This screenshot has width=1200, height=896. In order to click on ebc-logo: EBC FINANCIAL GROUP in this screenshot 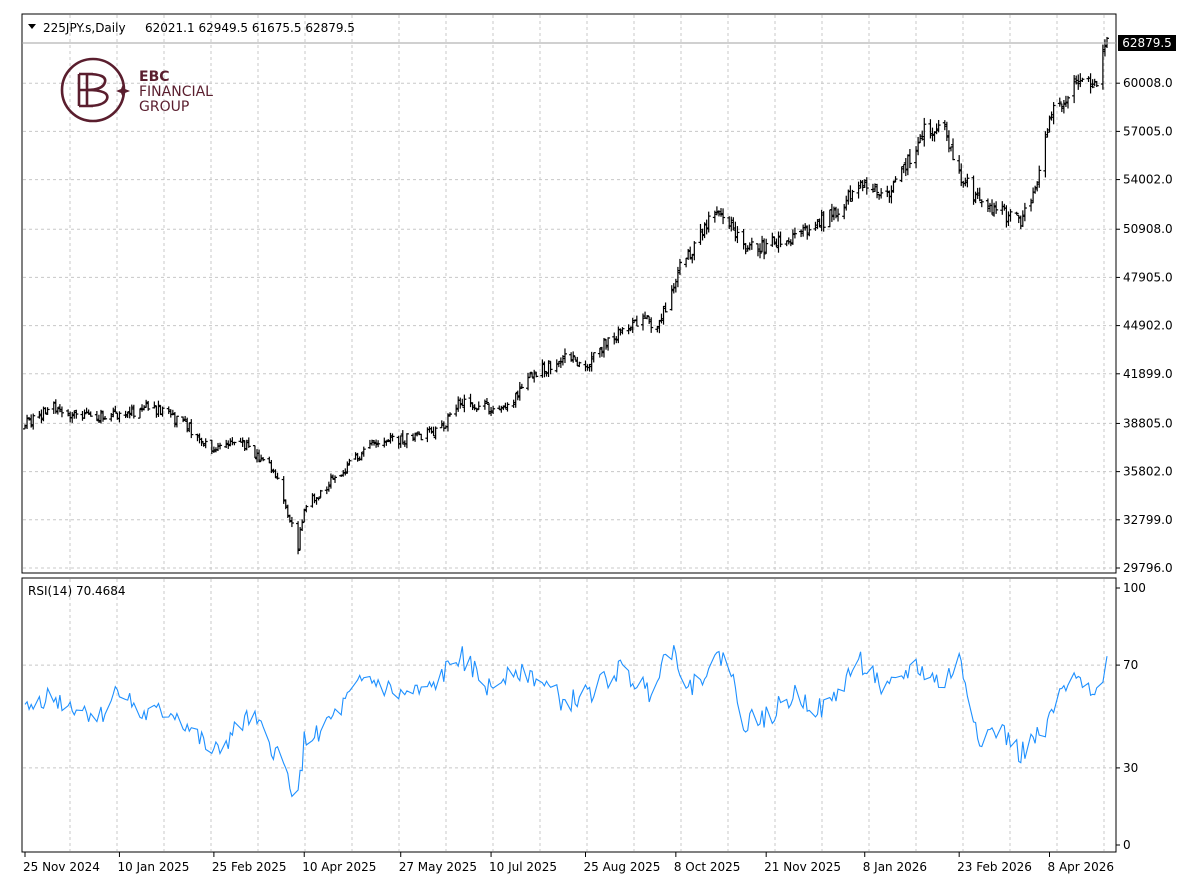, I will do `click(136, 90)`.